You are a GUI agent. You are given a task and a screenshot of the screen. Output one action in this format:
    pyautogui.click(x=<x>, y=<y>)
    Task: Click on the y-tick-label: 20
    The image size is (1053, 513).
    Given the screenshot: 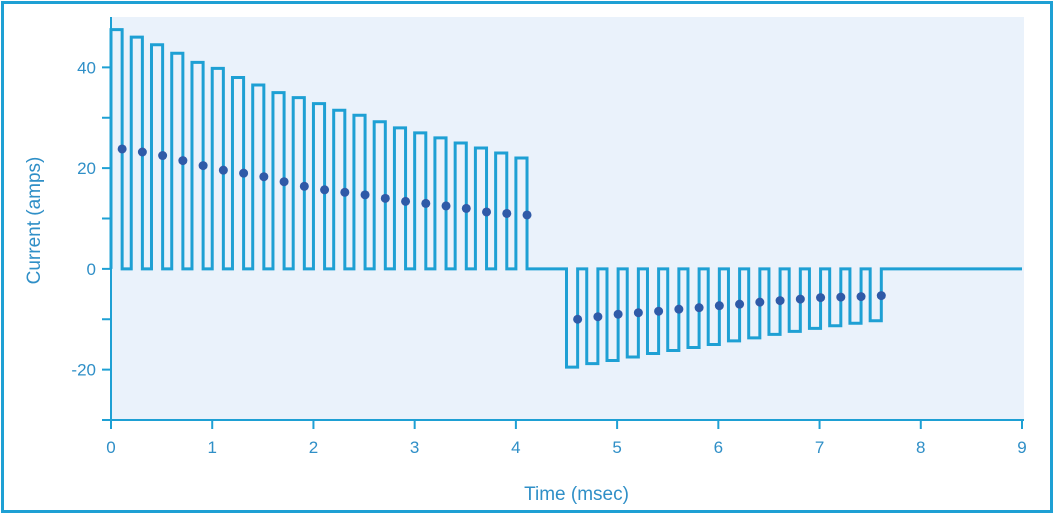 What is the action you would take?
    pyautogui.click(x=86, y=168)
    